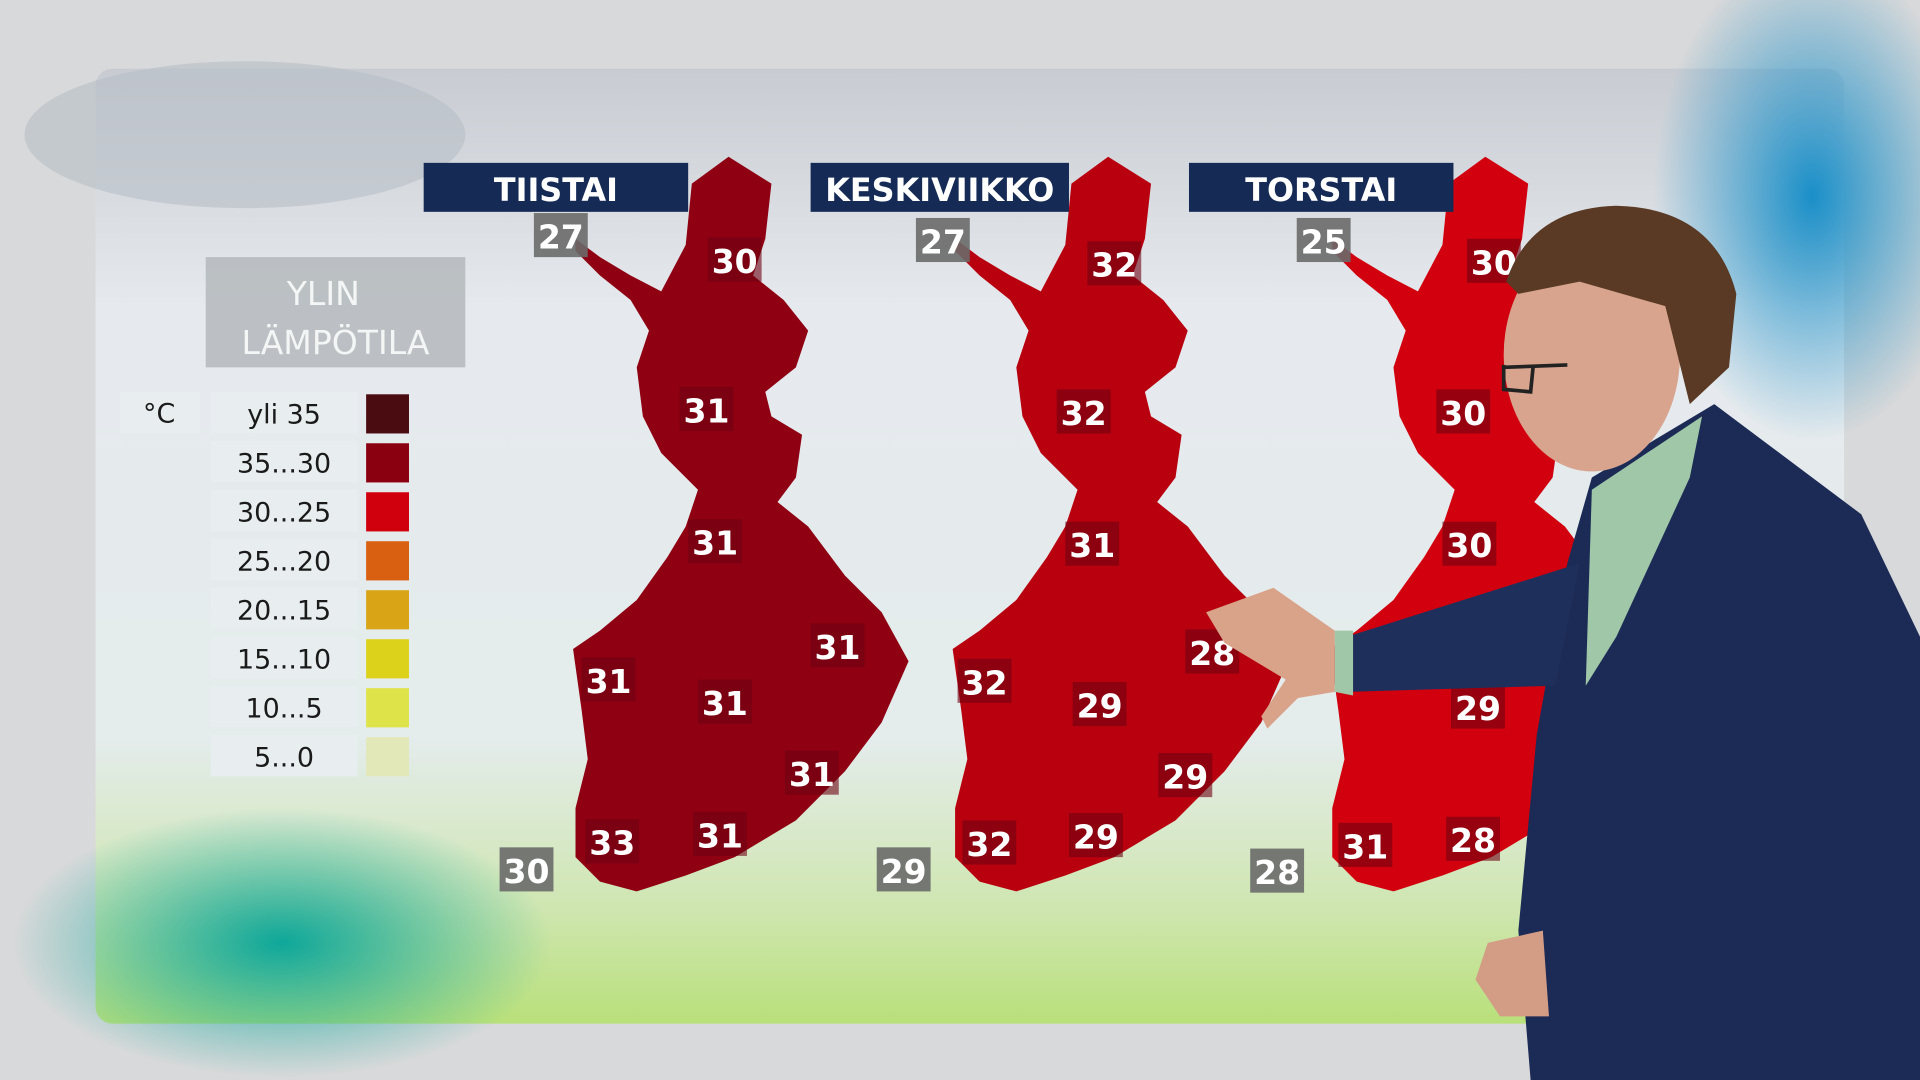 The image size is (1920, 1080). Describe the element at coordinates (284, 611) in the screenshot. I see `legend-range-label: 20...15` at that location.